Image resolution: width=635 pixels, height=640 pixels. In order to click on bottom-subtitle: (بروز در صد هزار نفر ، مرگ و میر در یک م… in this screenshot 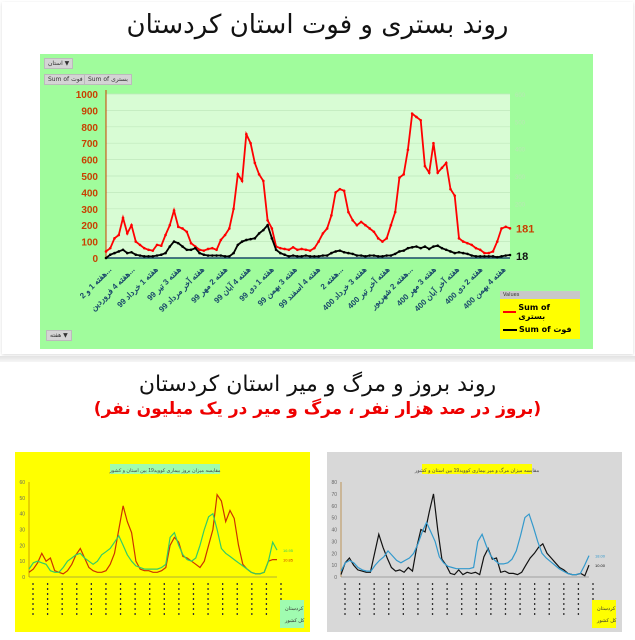, I will do `click(317, 409)`.